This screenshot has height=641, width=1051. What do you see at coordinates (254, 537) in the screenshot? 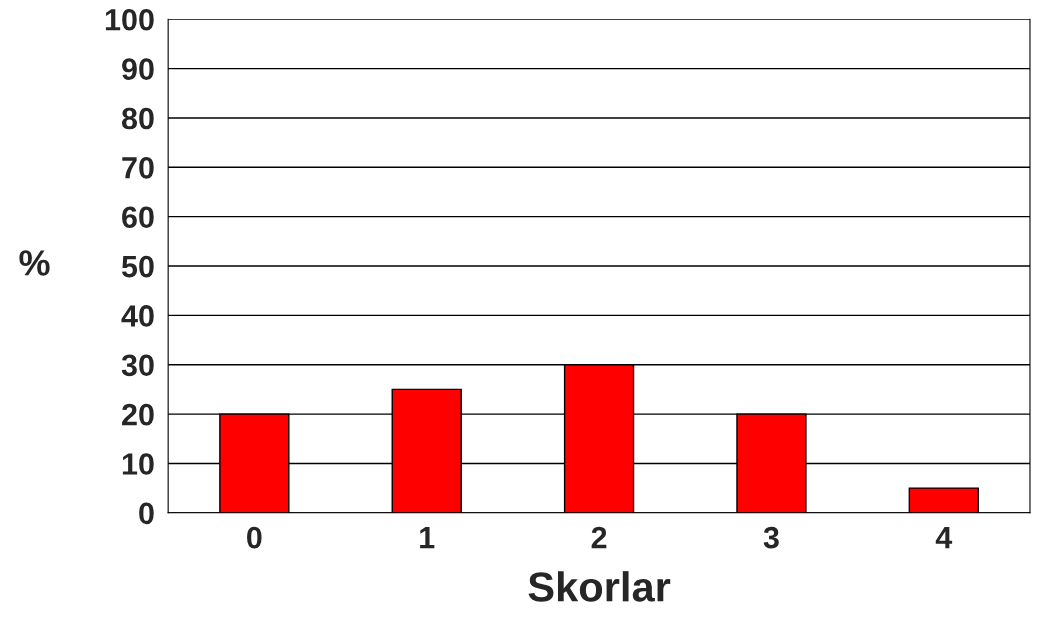
I see `x-tick-label: 0` at bounding box center [254, 537].